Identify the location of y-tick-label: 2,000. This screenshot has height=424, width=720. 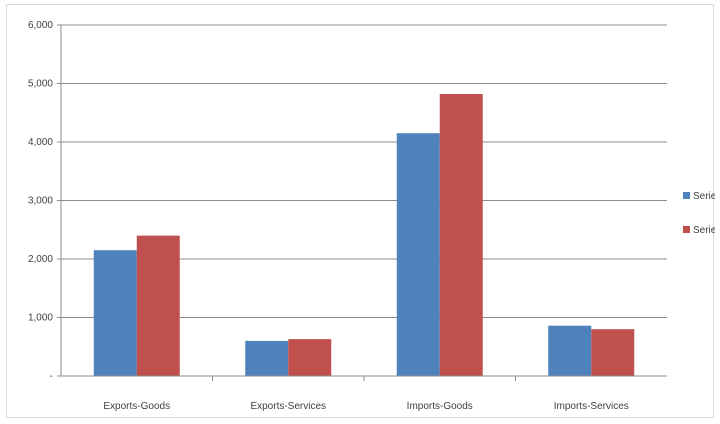
(40, 259).